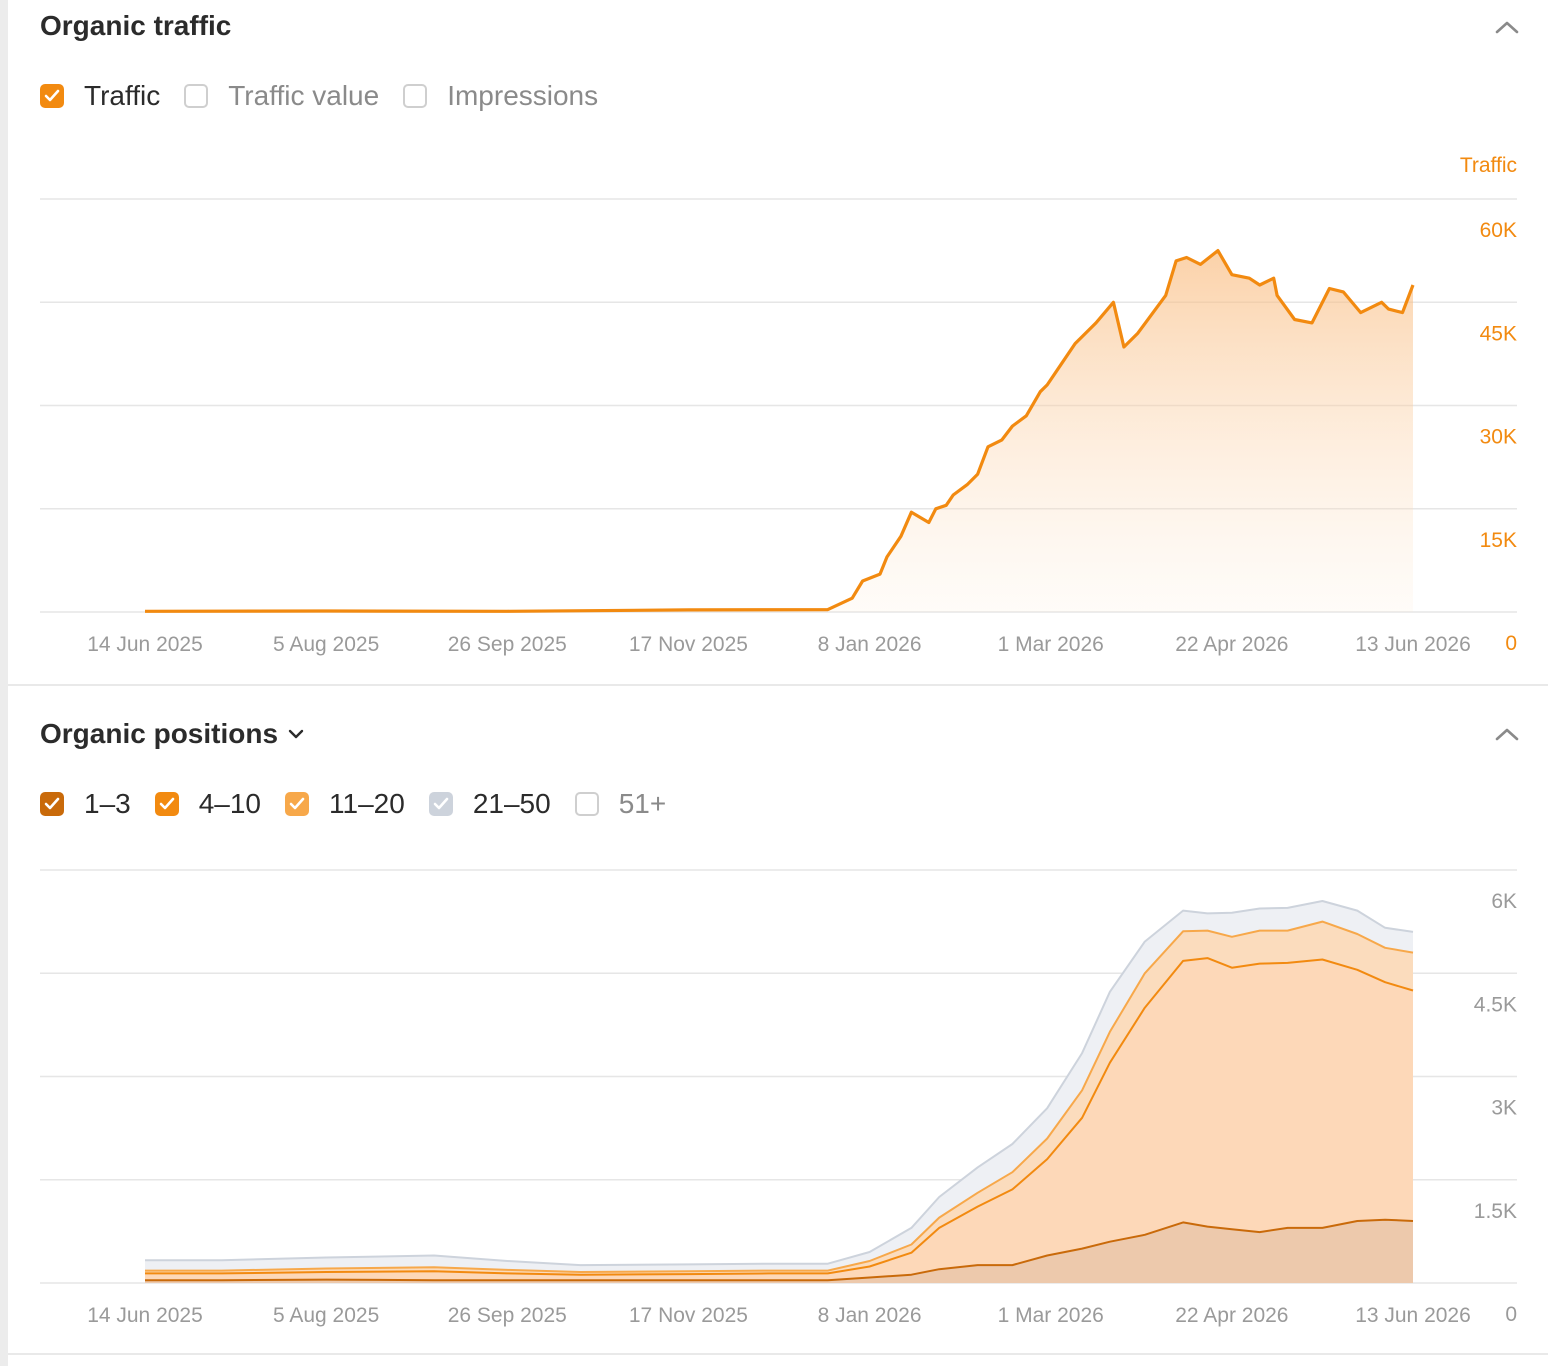 This screenshot has height=1366, width=1548. I want to click on traffic-ytick-label: 45K, so click(1498, 333).